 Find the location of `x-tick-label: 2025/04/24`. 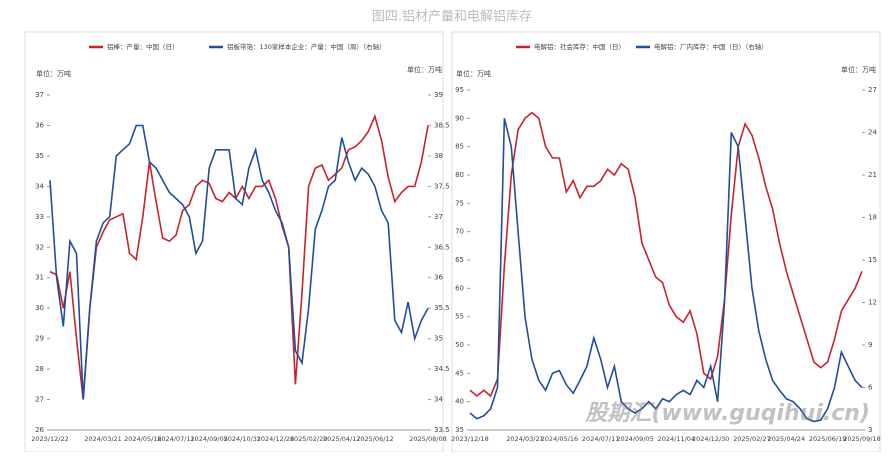

x-tick-label: 2025/04/24 is located at coordinates (786, 439).